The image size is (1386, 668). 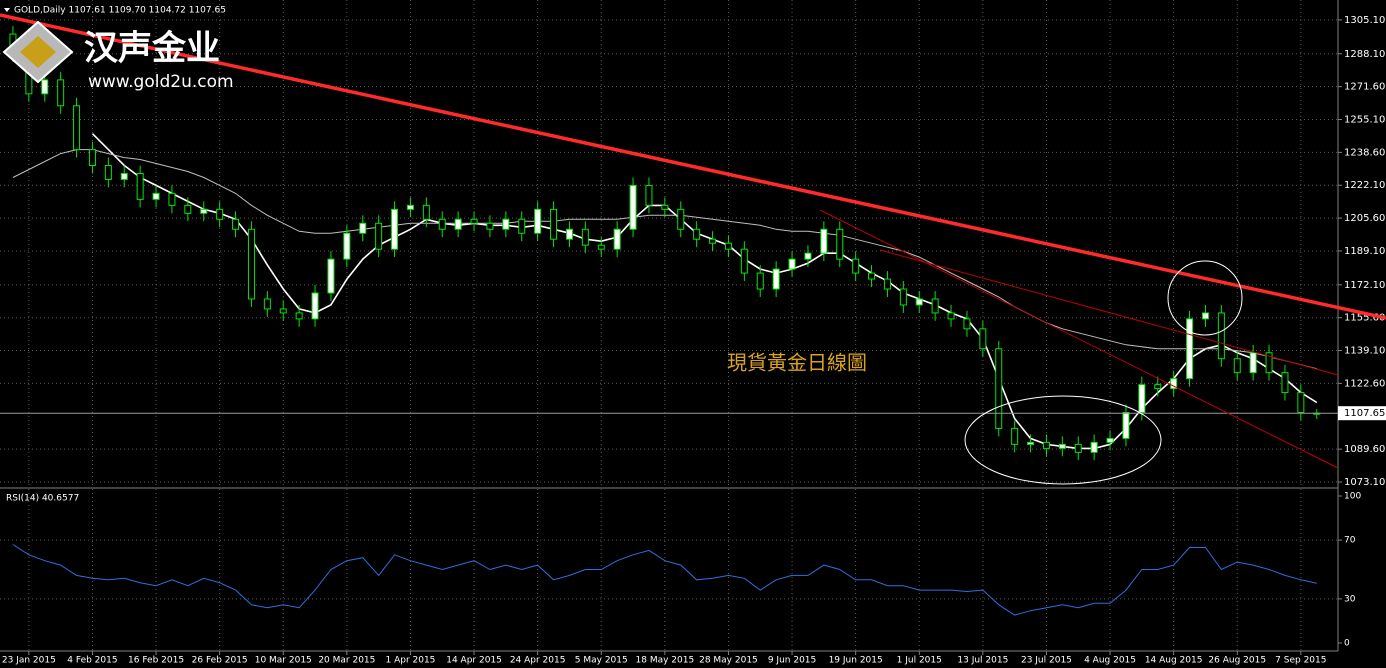 What do you see at coordinates (156, 661) in the screenshot?
I see `x-tick-label: 16 Feb 2015` at bounding box center [156, 661].